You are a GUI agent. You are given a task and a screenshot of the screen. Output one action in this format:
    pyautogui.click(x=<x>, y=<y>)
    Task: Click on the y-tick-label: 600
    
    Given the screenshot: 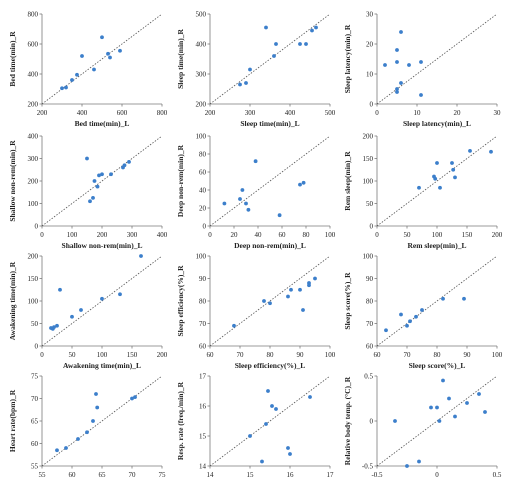 What is the action you would take?
    pyautogui.click(x=33, y=45)
    